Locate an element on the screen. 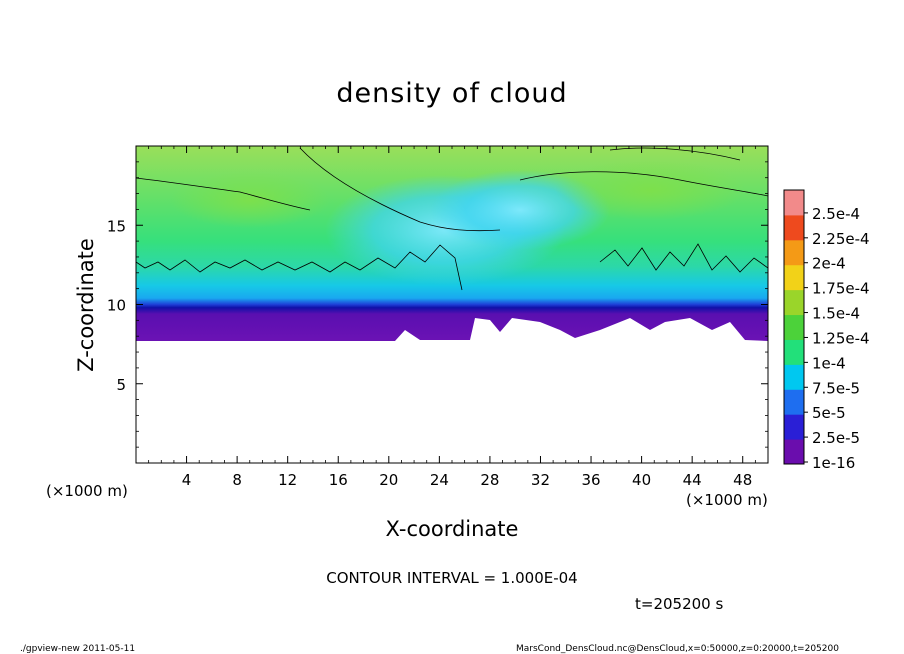 The image size is (904, 654). y-axis-title: Z-coordinate is located at coordinates (86, 305).